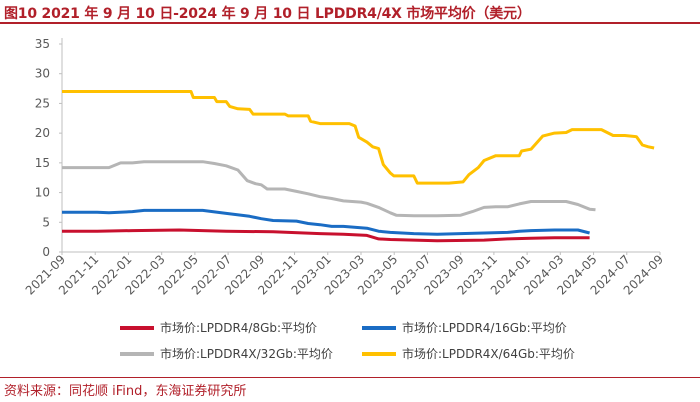 The image size is (700, 402). What do you see at coordinates (42, 193) in the screenshot?
I see `y-tick-label: 10` at bounding box center [42, 193].